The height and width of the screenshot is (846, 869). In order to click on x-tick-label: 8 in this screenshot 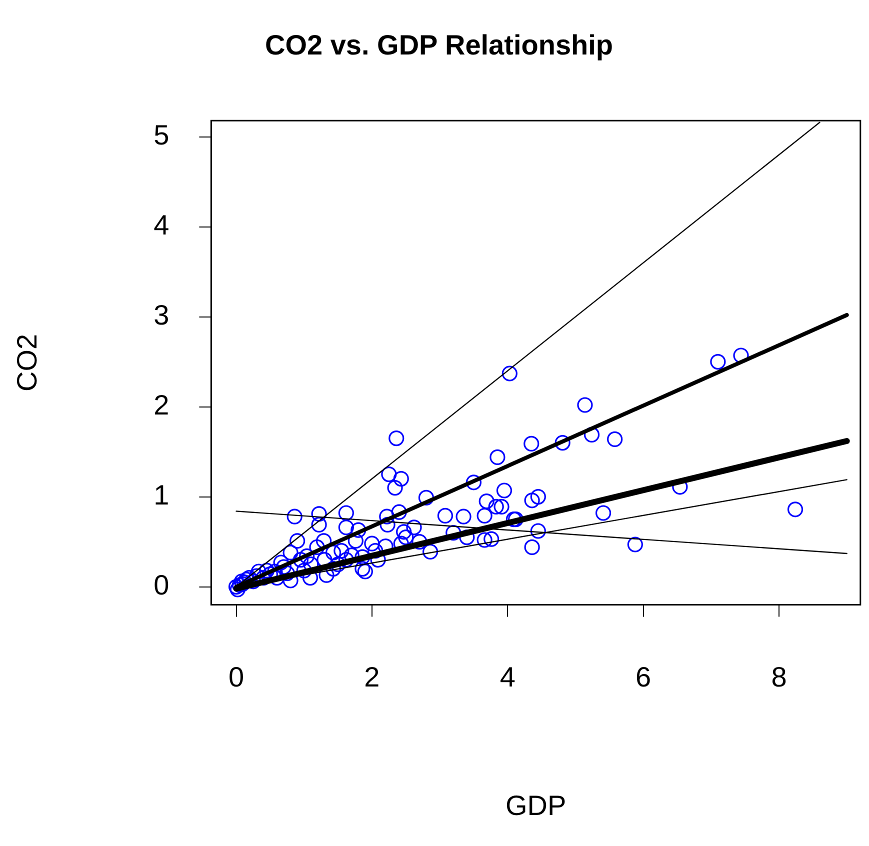, I will do `click(779, 676)`.